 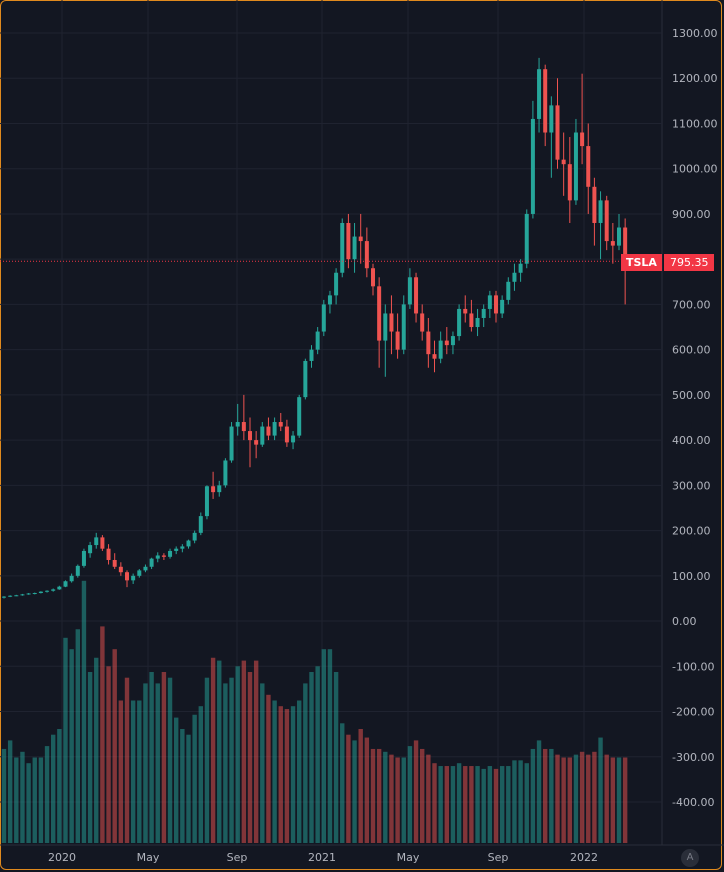 I want to click on auto-scale-button: A, so click(x=690, y=858).